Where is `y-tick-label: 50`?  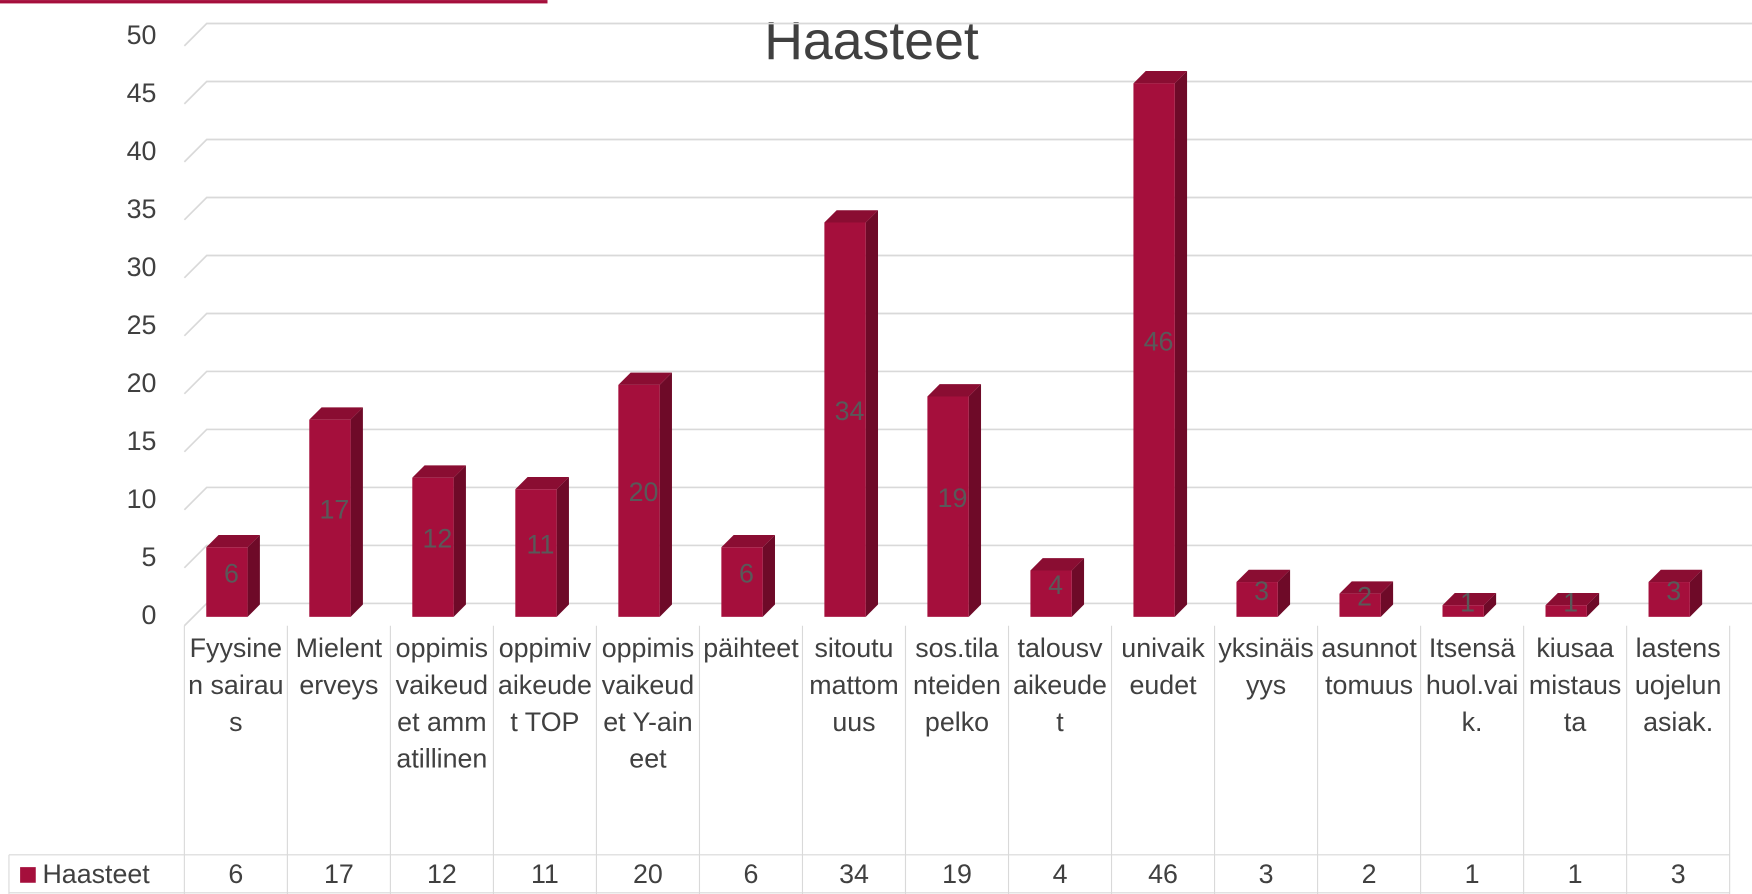 y-tick-label: 50 is located at coordinates (142, 35).